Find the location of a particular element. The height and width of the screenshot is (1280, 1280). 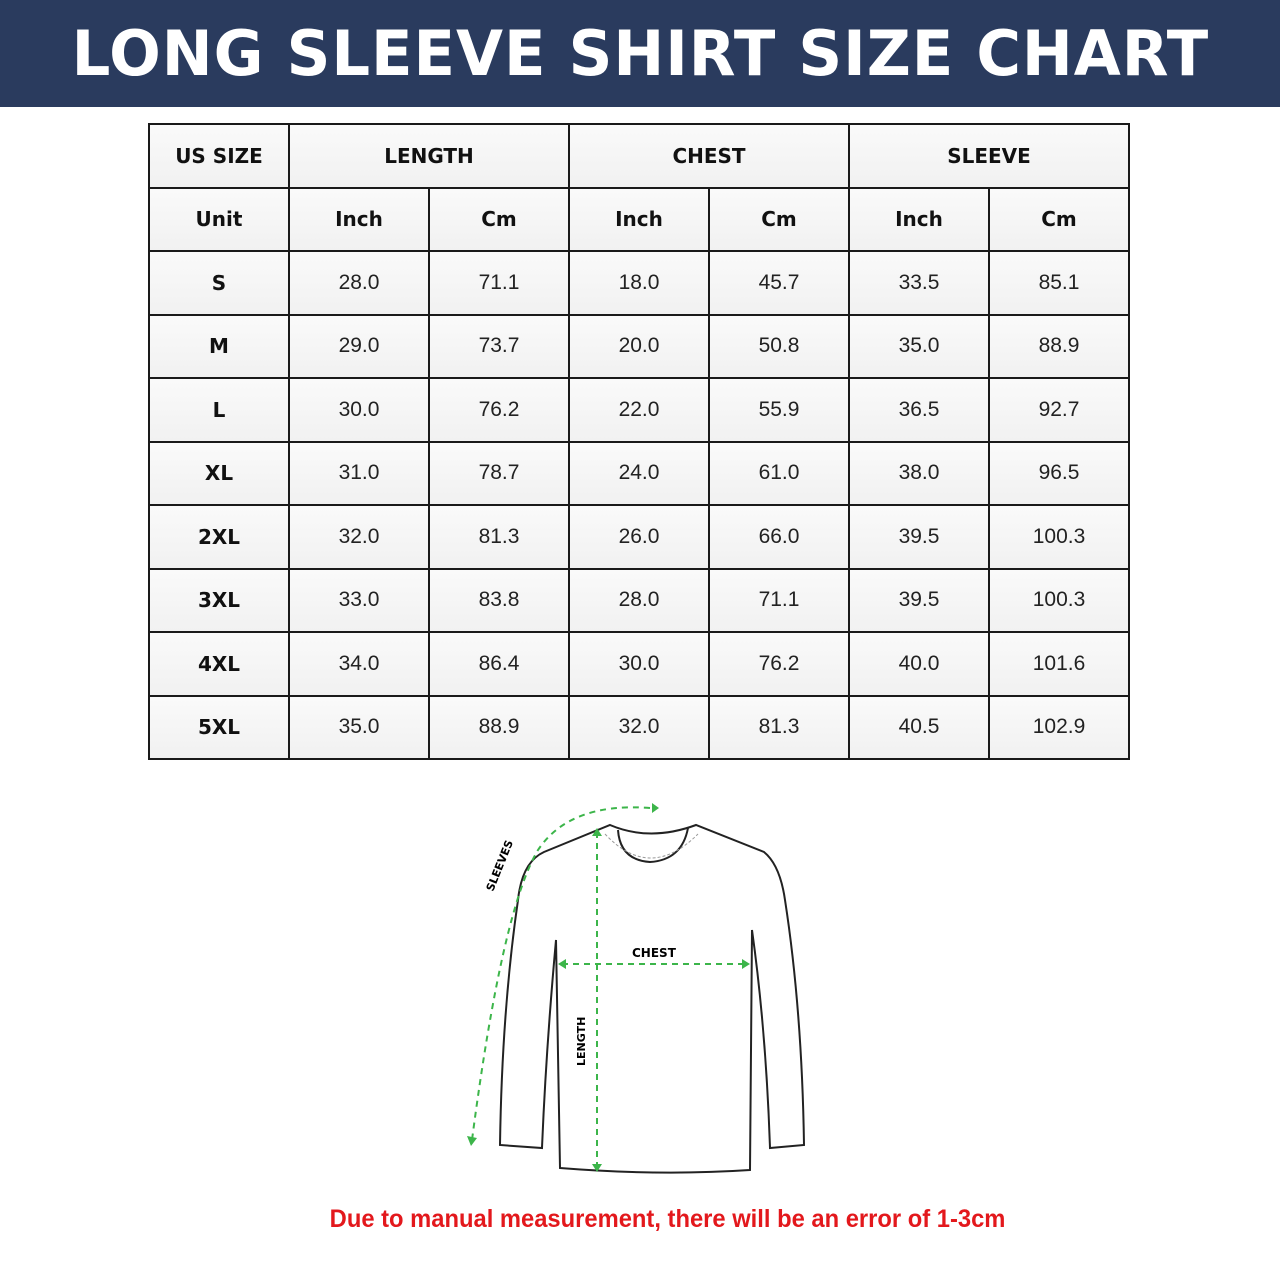

header-us-size: US SIZE is located at coordinates (219, 156).